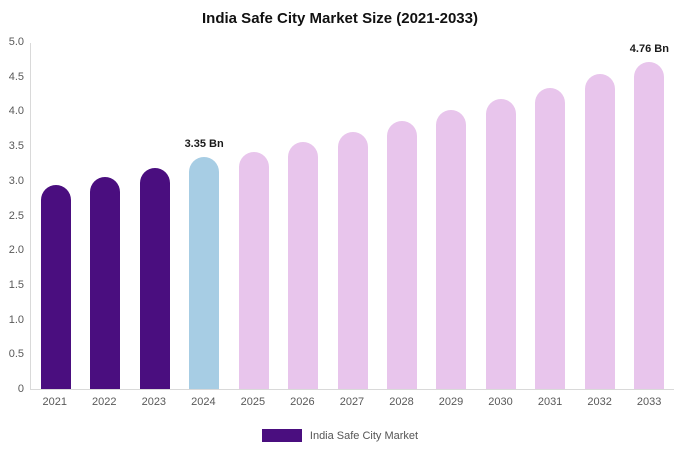  What do you see at coordinates (340, 18) in the screenshot?
I see `chart-title: India Safe City Market Size (2021-2033)` at bounding box center [340, 18].